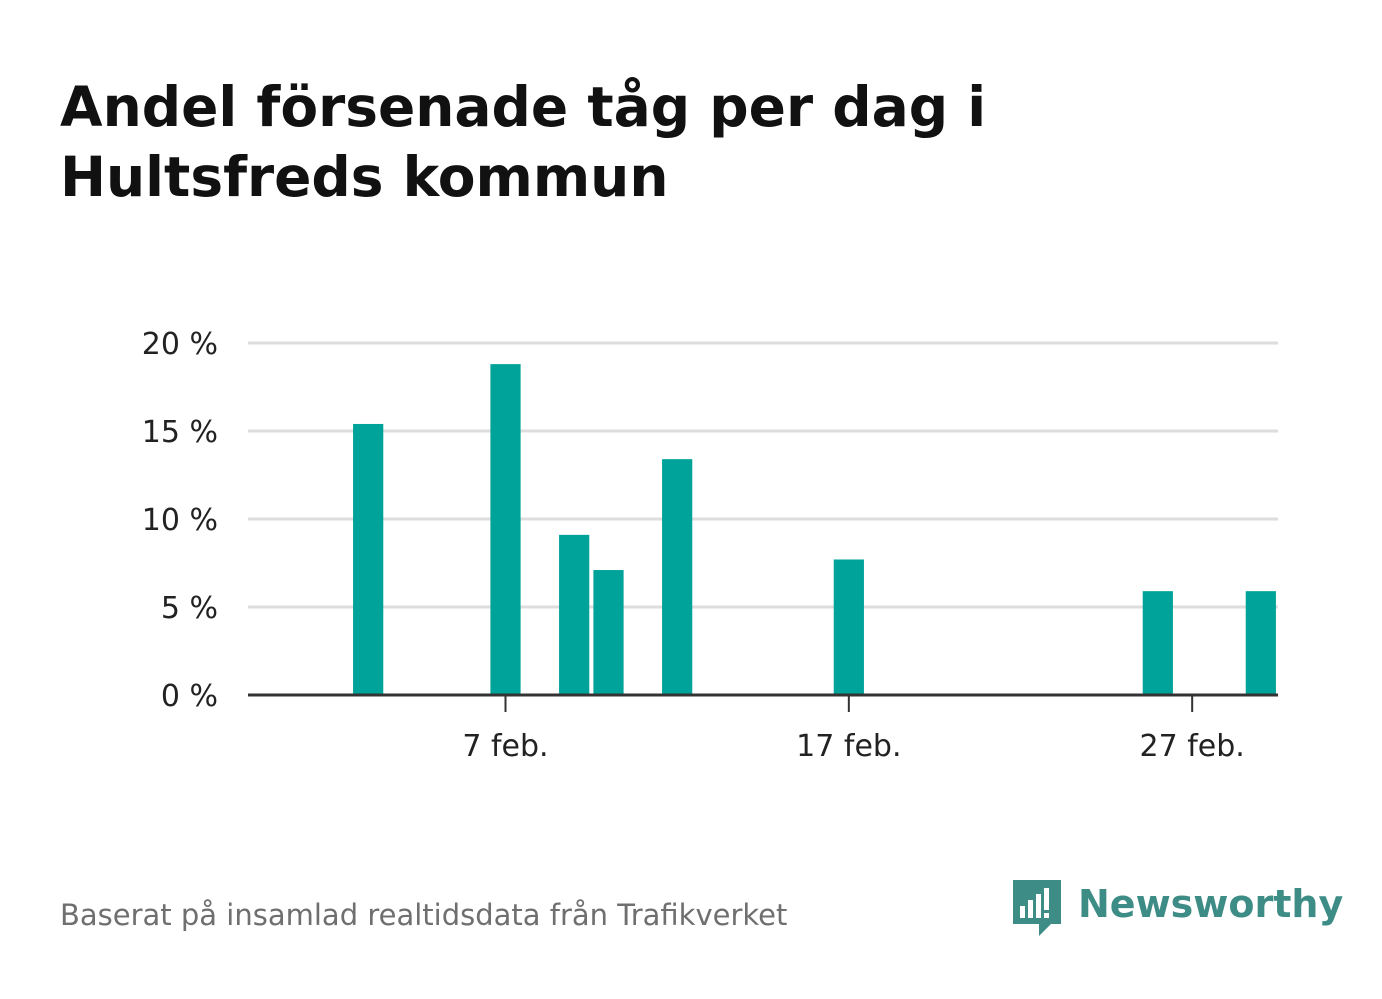 This screenshot has height=999, width=1382. What do you see at coordinates (848, 746) in the screenshot?
I see `x-tick-label: 17 feb.` at bounding box center [848, 746].